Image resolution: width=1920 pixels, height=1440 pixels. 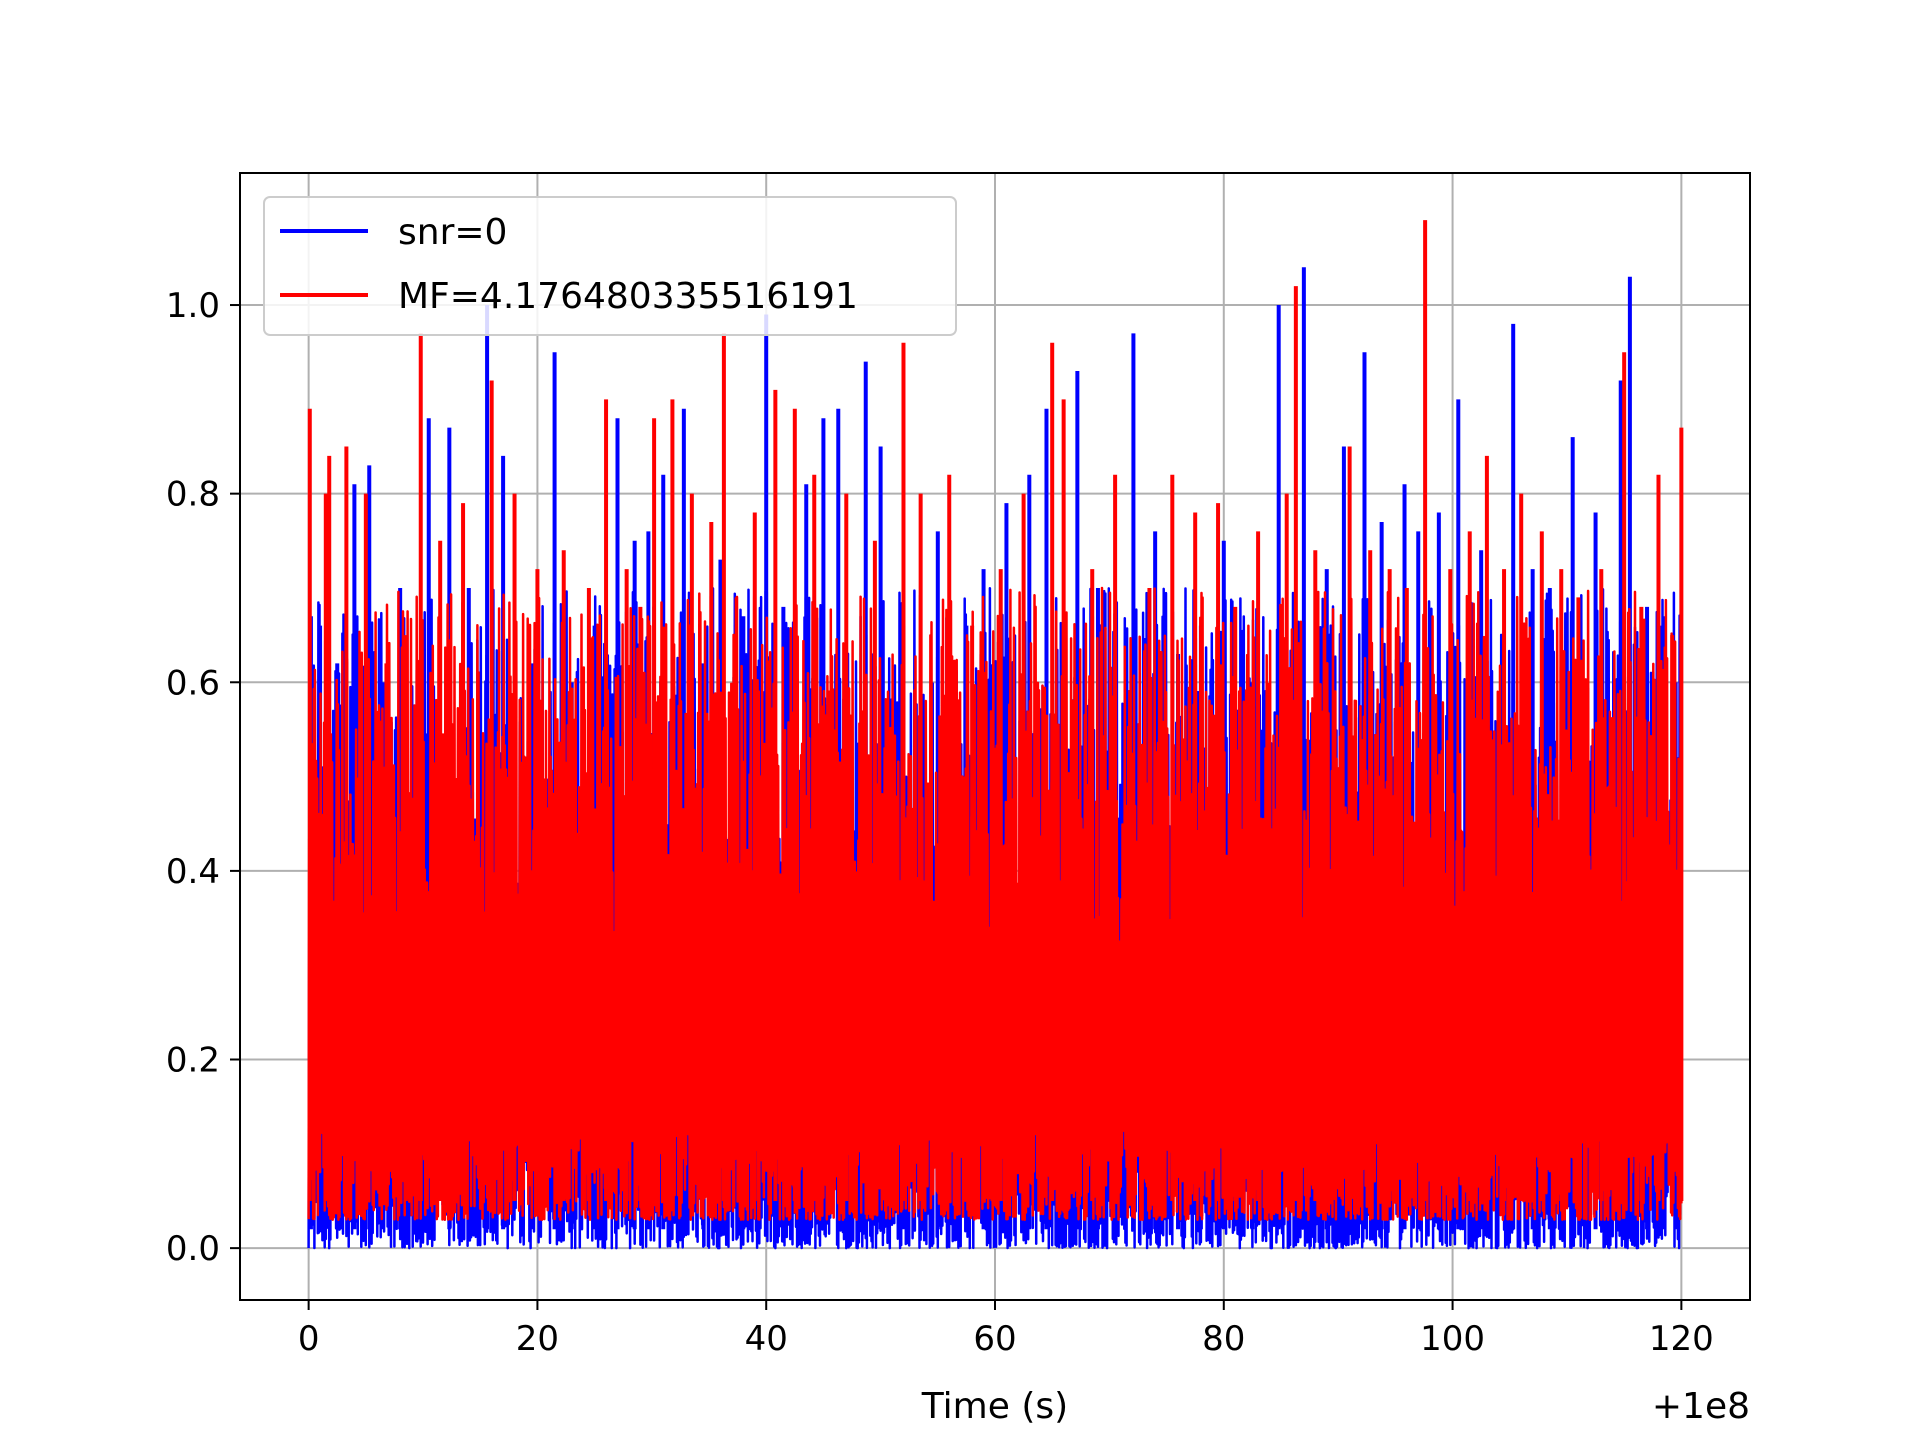 What do you see at coordinates (1452, 1339) in the screenshot?
I see `x-tick-label: 100` at bounding box center [1452, 1339].